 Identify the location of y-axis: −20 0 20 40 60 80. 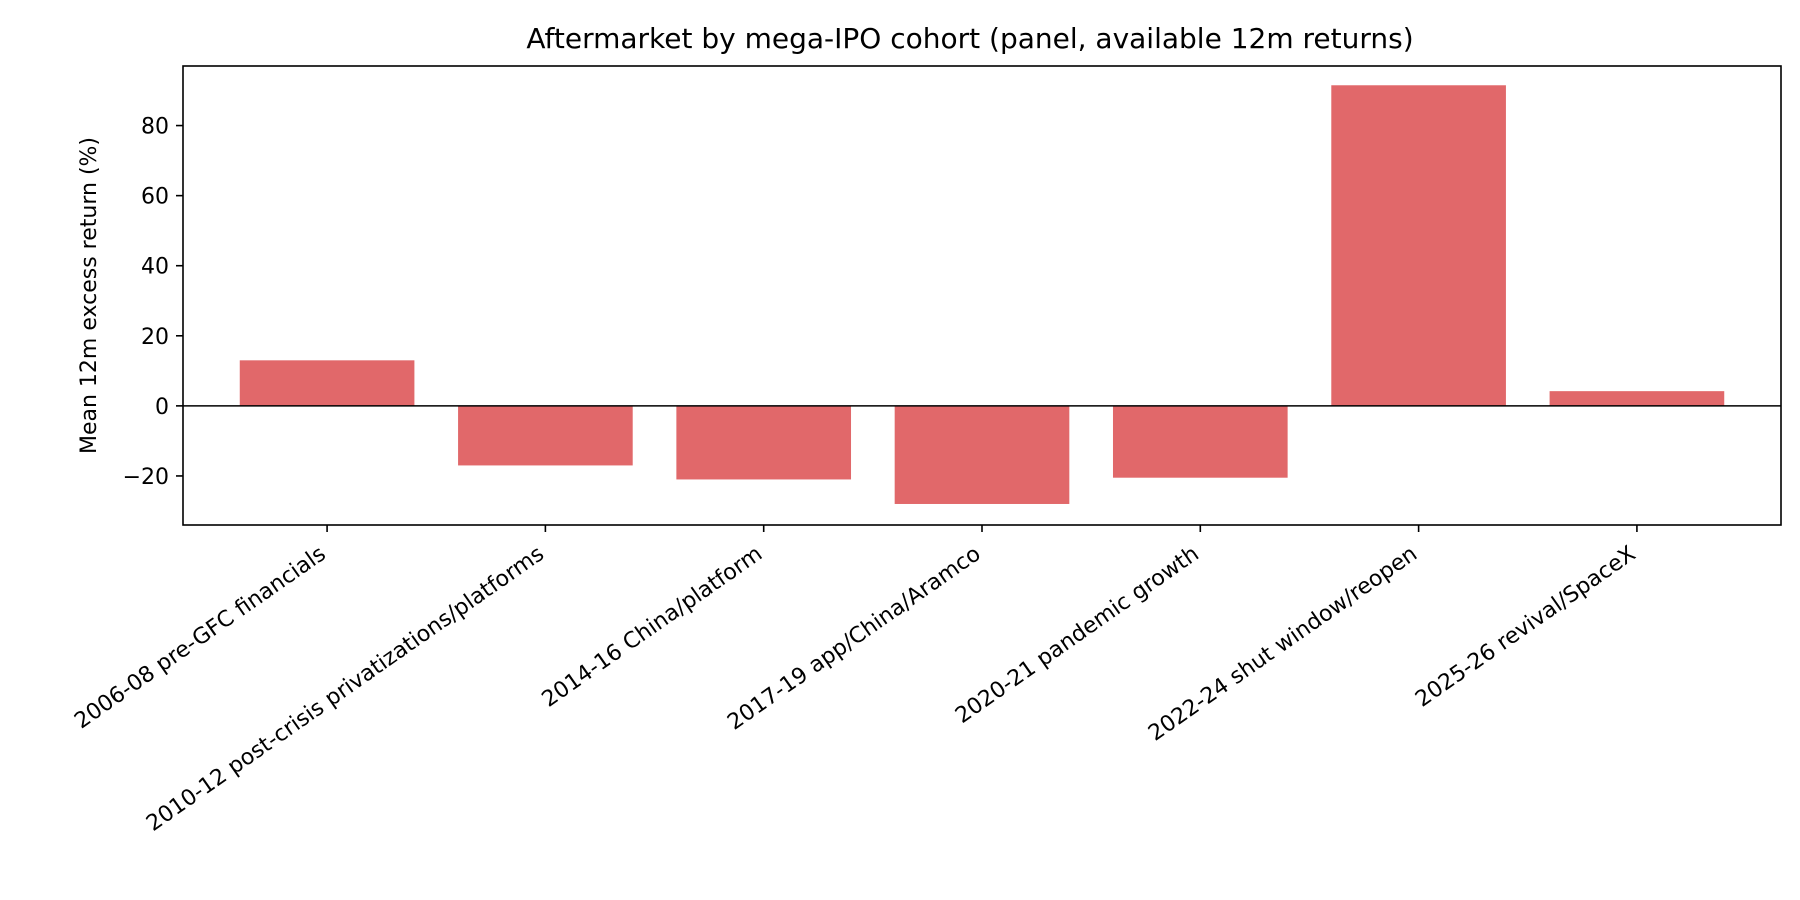
(153, 302).